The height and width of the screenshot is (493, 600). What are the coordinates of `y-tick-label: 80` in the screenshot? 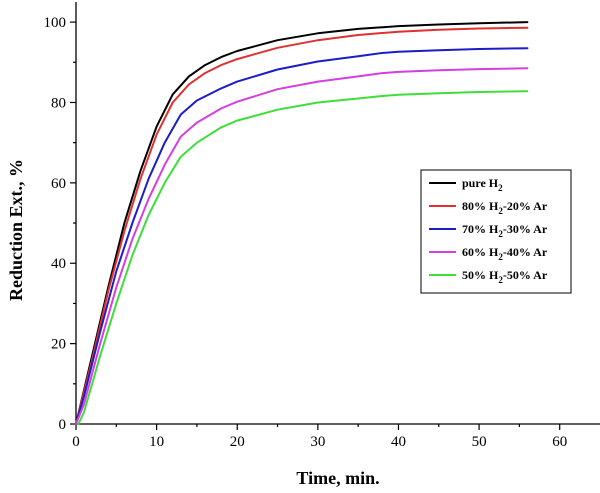 It's located at (58, 103).